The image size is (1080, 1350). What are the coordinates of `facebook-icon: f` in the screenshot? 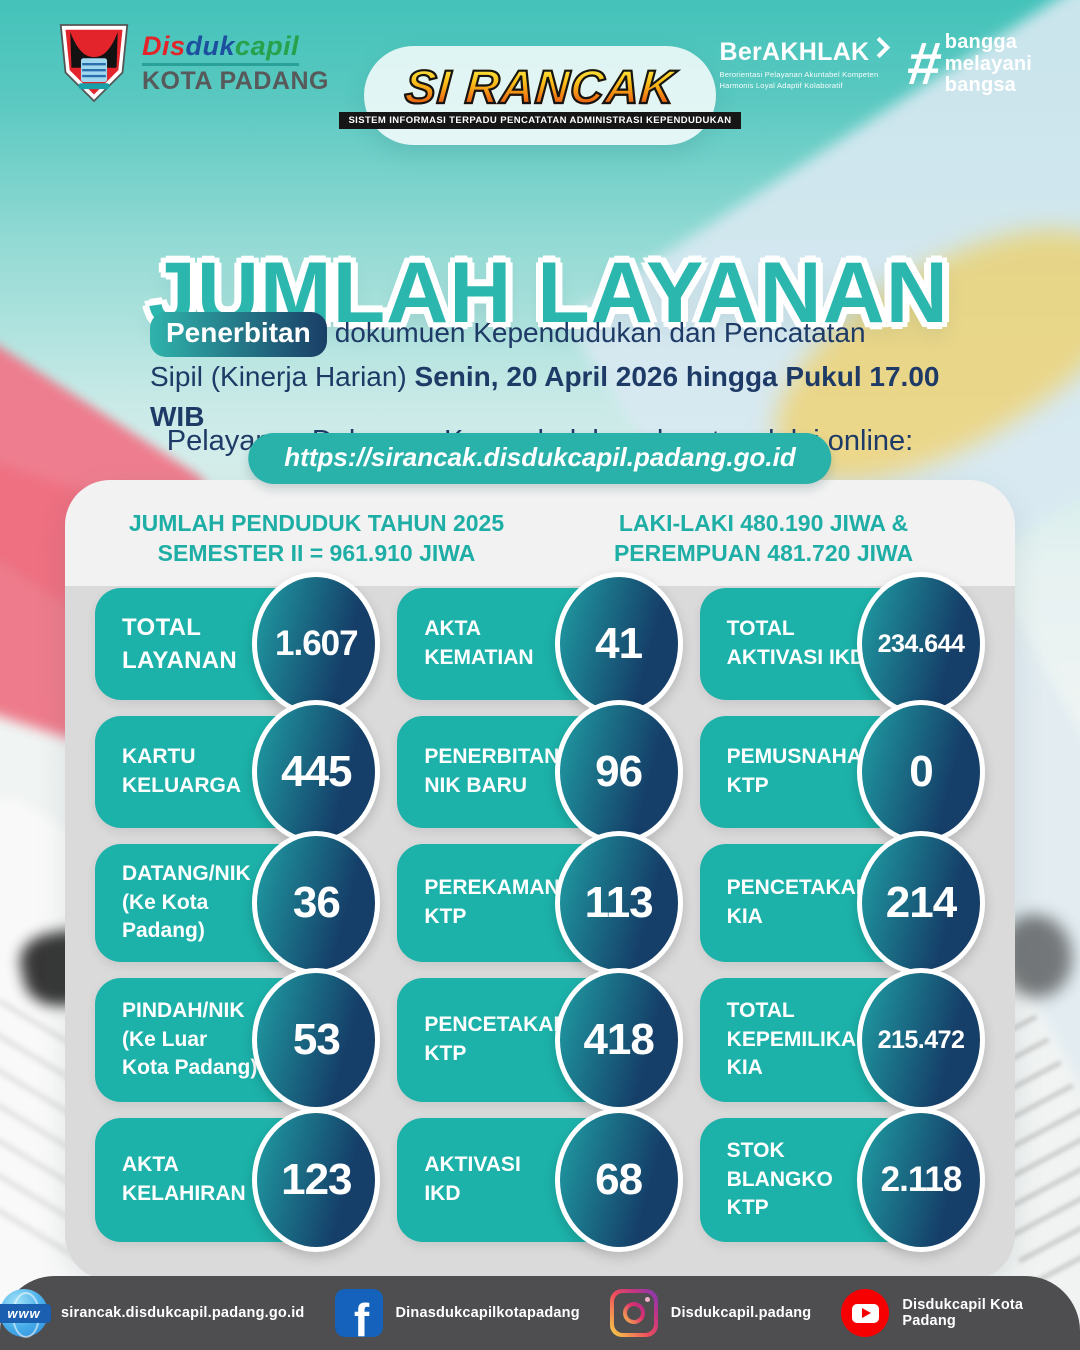 It's located at (358, 1313).